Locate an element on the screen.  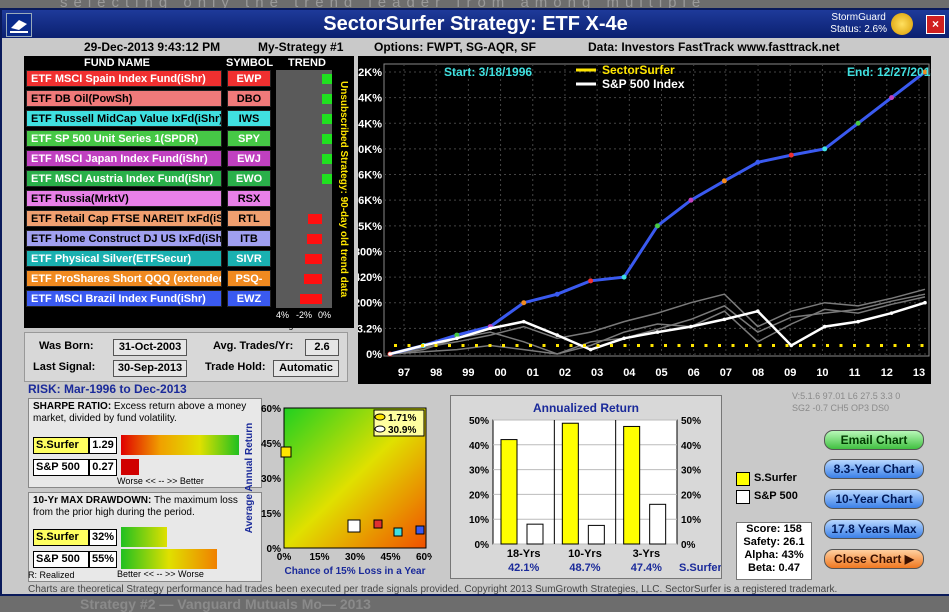
scale-better: Better is located at coordinates (191, 481).